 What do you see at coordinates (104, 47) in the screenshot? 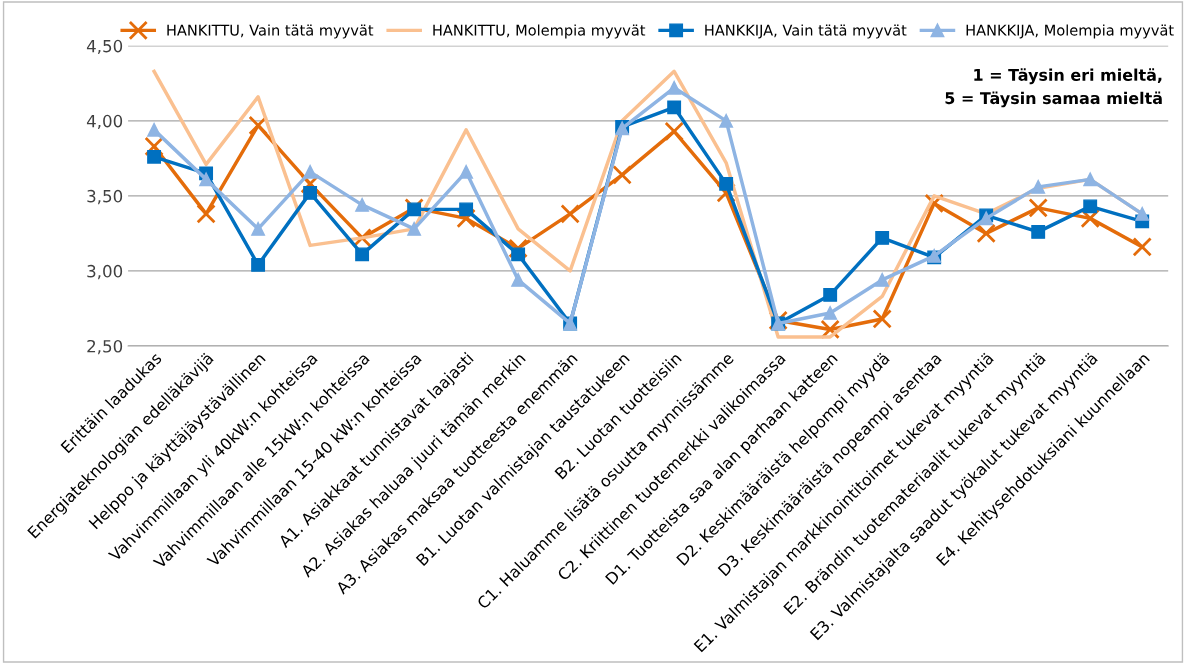
I see `y-tick-label: 4,50` at bounding box center [104, 47].